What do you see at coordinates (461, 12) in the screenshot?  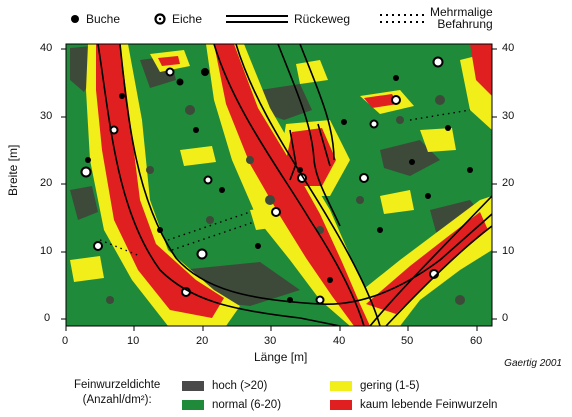 I see `legend-mehrmalige-line1: Mehrmalige` at bounding box center [461, 12].